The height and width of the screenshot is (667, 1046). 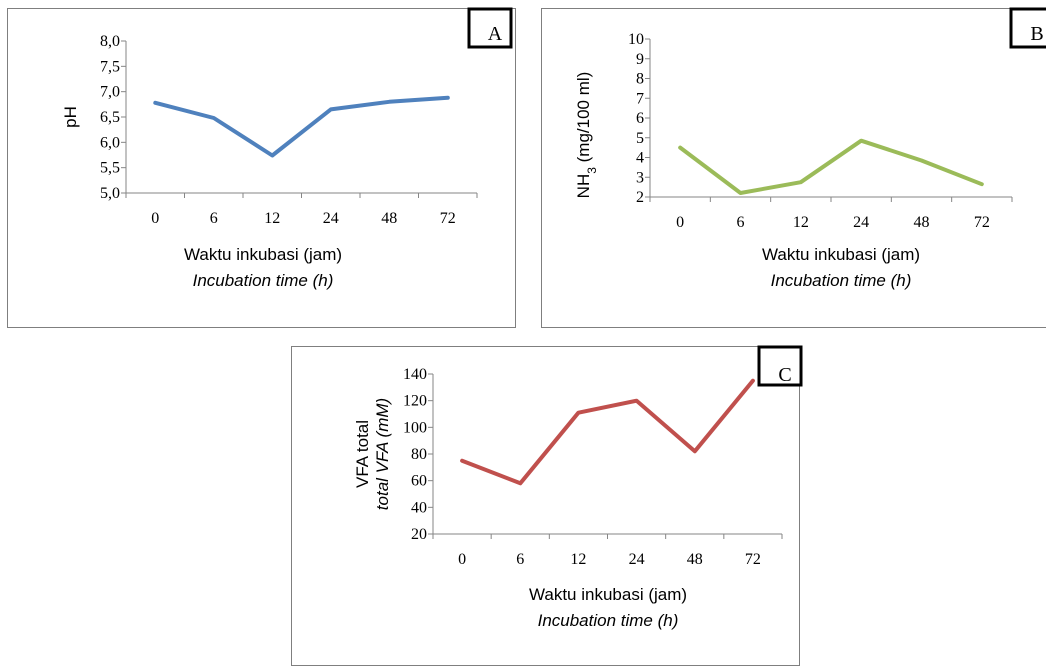 What do you see at coordinates (695, 559) in the screenshot?
I see `chart-c-x-tick-label: 48` at bounding box center [695, 559].